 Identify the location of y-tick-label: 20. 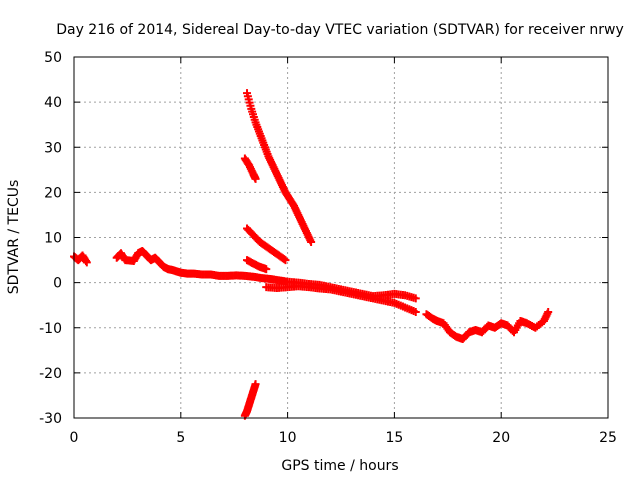
(53, 193).